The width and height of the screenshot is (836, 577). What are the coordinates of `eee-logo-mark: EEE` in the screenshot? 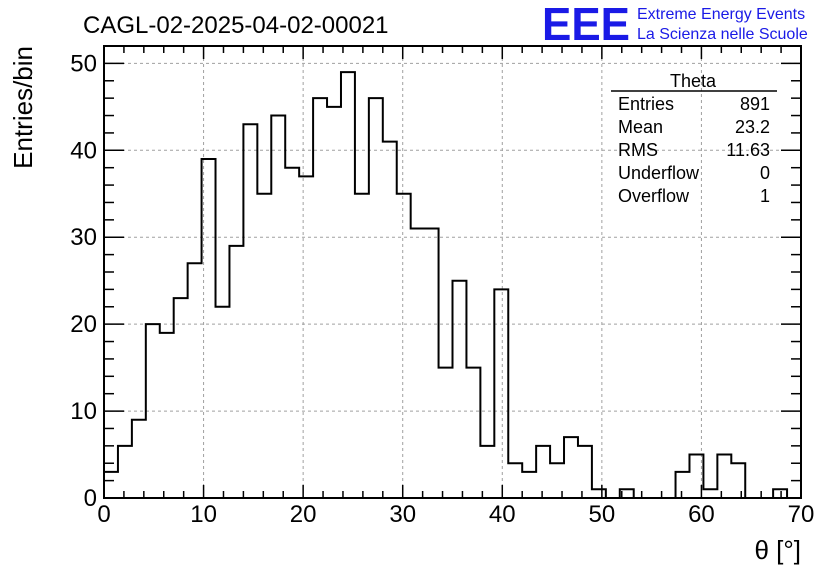 It's located at (586, 25).